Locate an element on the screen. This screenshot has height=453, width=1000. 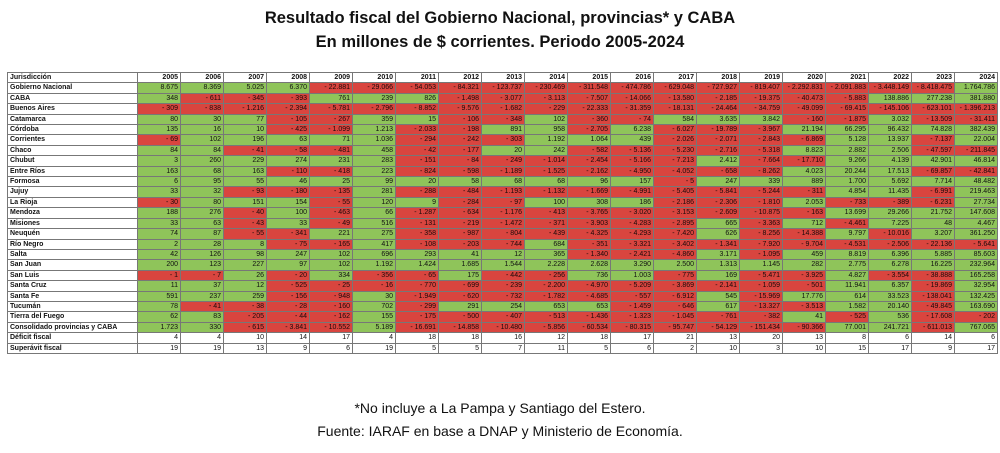
table-cell: 516 is located at coordinates (374, 223).